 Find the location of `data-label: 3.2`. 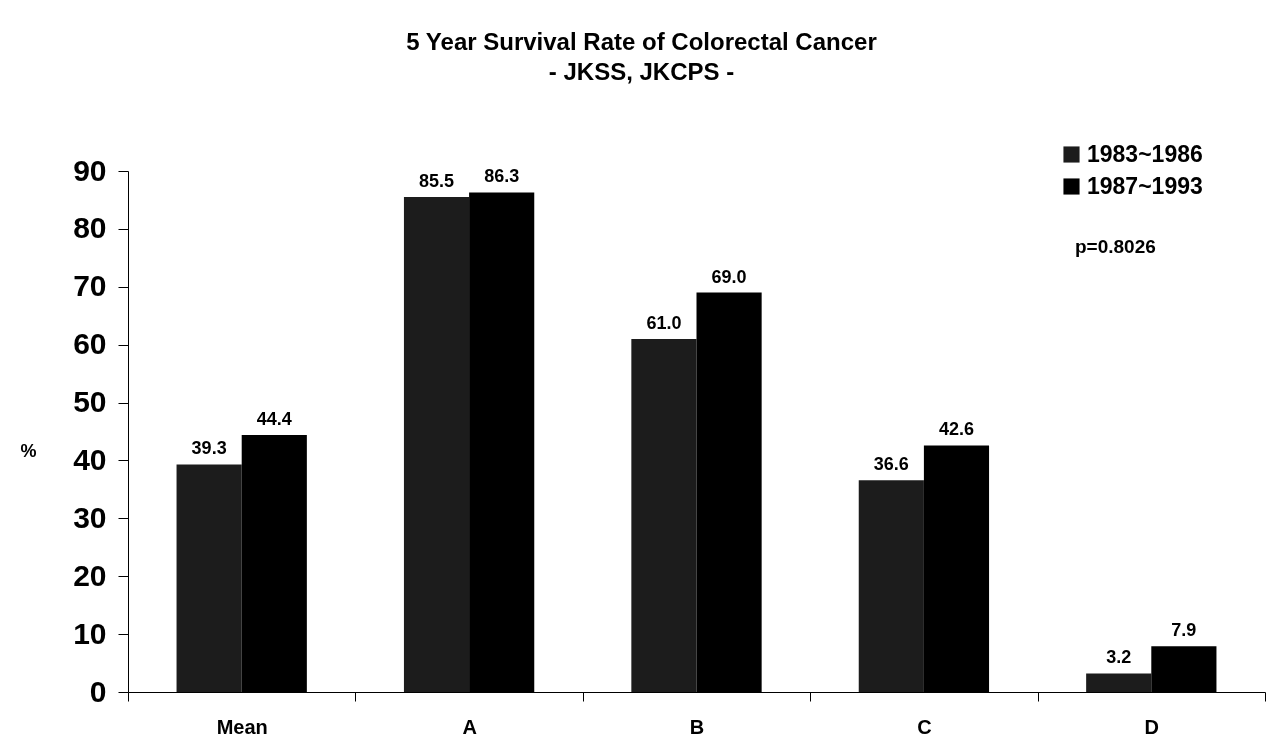

data-label: 3.2 is located at coordinates (1119, 657).